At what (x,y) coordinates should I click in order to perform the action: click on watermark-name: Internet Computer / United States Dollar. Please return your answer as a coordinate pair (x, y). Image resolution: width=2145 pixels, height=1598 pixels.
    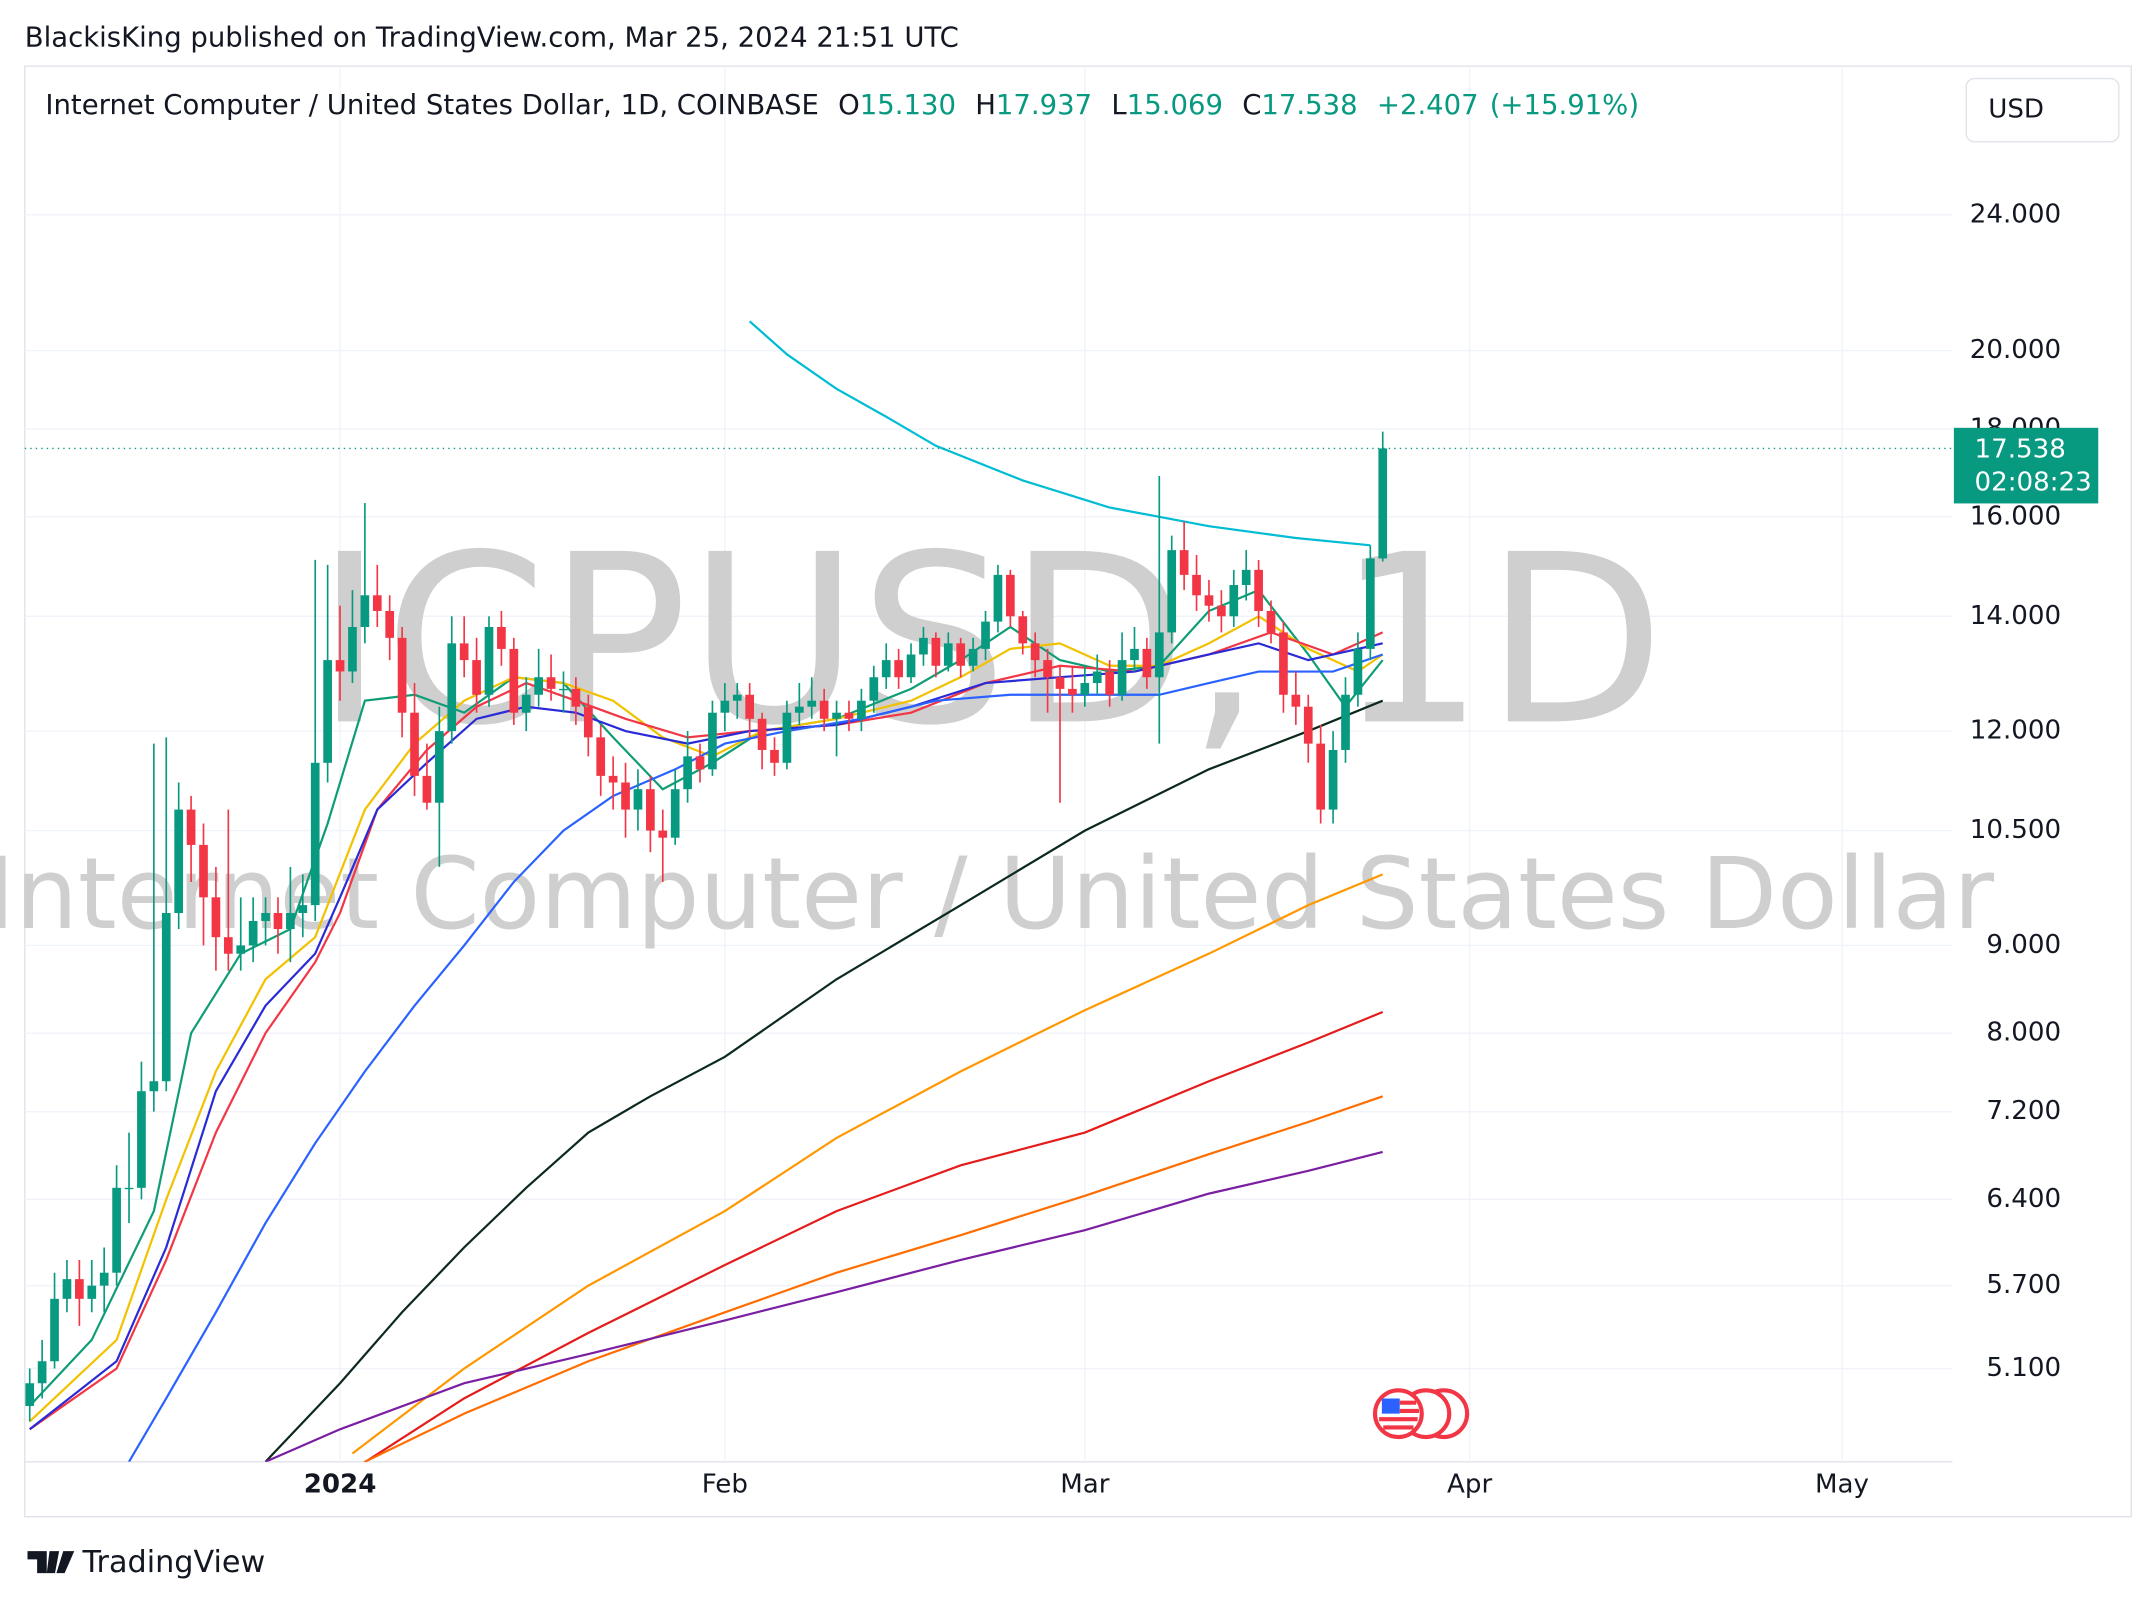
    Looking at the image, I should click on (997, 894).